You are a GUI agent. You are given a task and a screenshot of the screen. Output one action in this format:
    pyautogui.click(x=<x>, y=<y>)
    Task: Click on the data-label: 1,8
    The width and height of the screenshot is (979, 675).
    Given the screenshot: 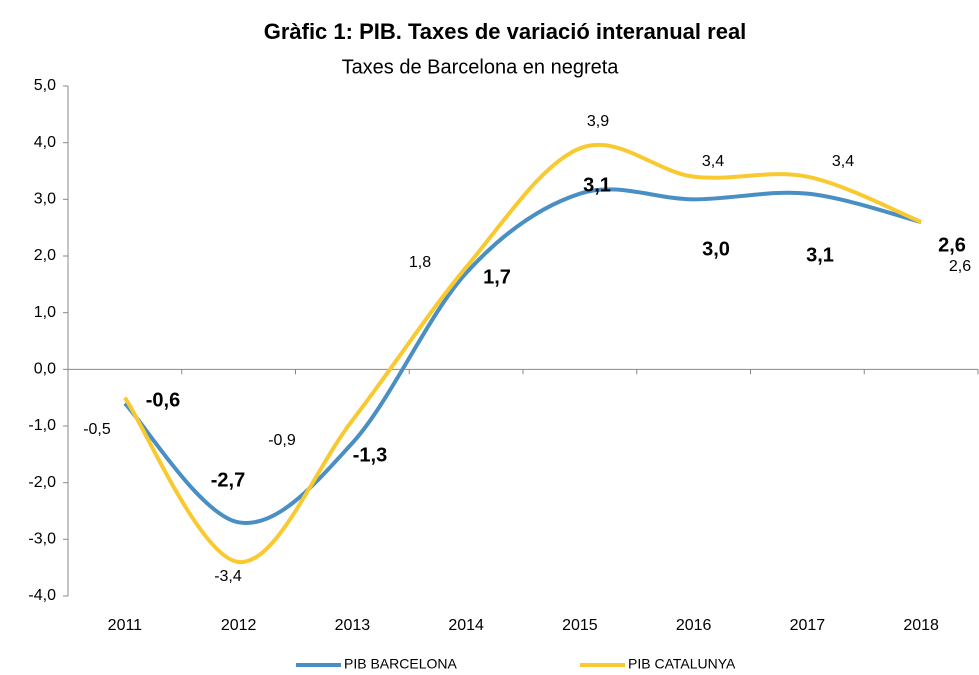 What is the action you would take?
    pyautogui.click(x=420, y=262)
    